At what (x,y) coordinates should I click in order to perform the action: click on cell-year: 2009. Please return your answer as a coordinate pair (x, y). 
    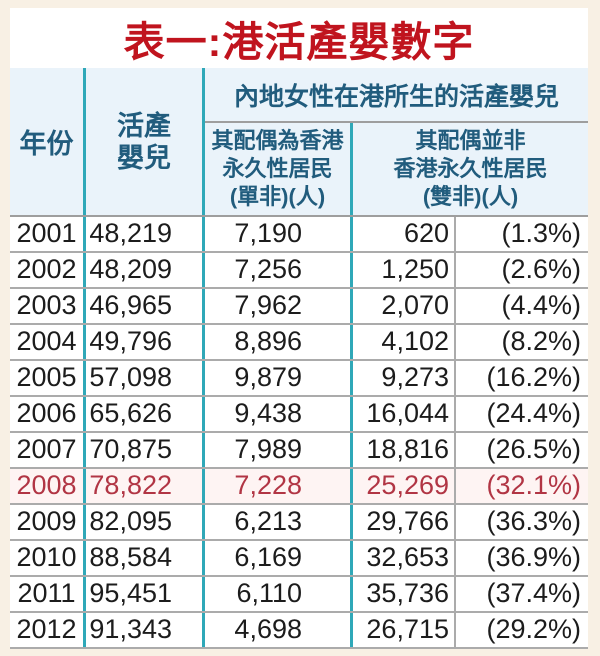
    Looking at the image, I should click on (48, 522).